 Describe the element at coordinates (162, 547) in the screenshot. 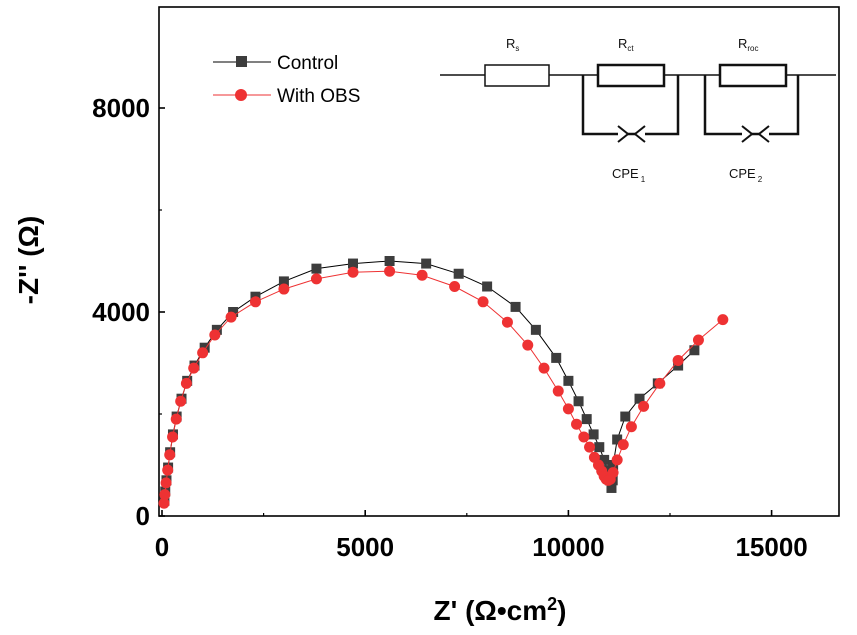

I see `x-tick-label: 0` at that location.